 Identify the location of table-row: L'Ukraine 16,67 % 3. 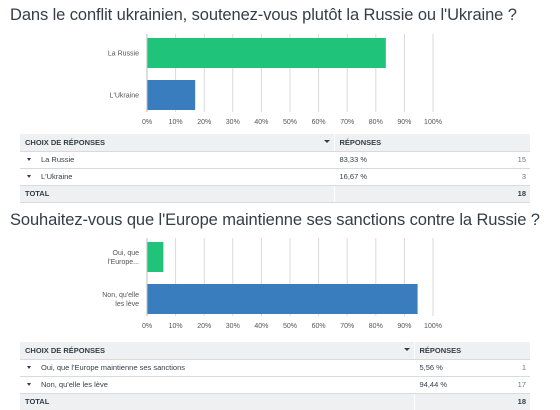
(275, 177).